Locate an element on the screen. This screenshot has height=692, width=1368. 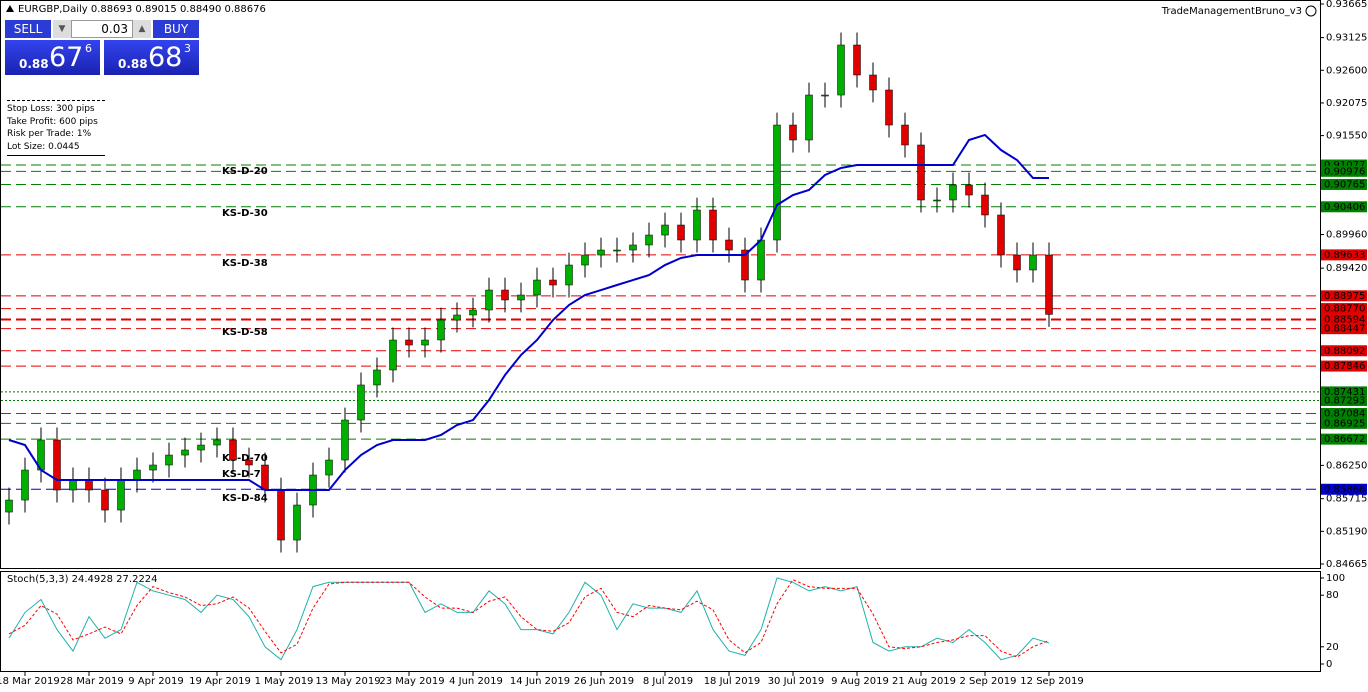
x-tick-label: 19 Apr 2019 is located at coordinates (220, 681).